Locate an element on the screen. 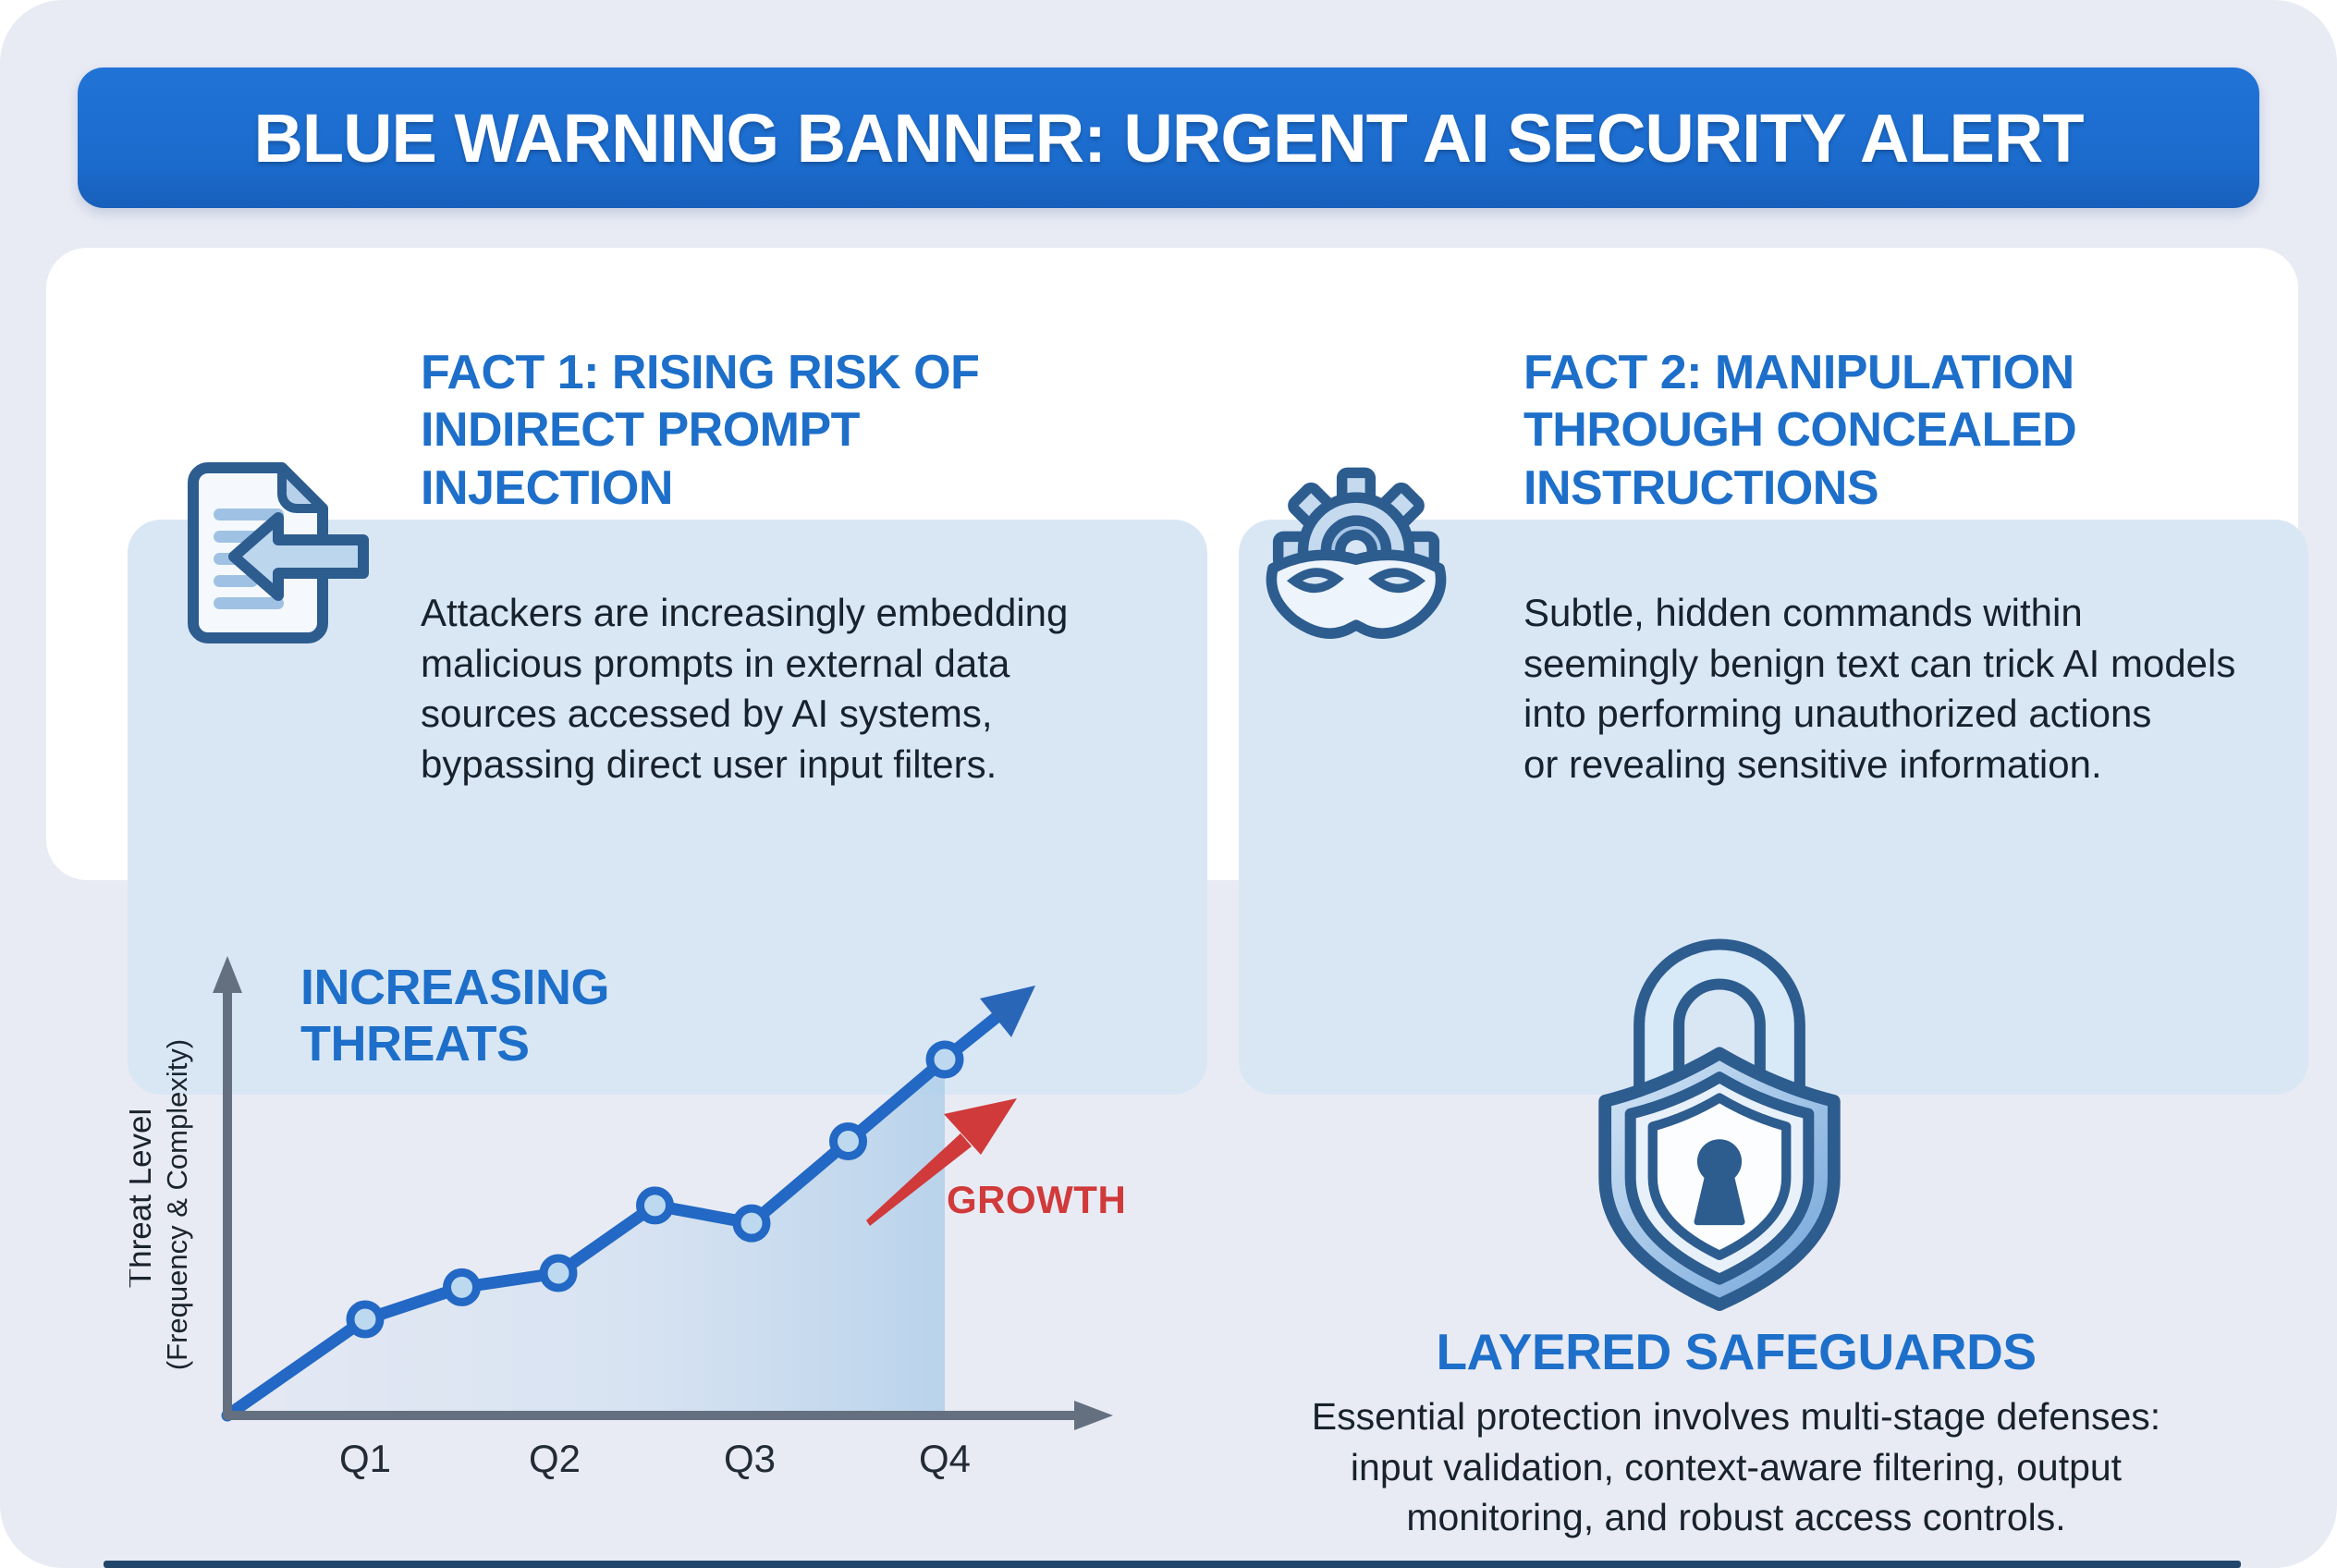 This screenshot has width=2337, height=1568. document-arrow-icon is located at coordinates (278, 553).